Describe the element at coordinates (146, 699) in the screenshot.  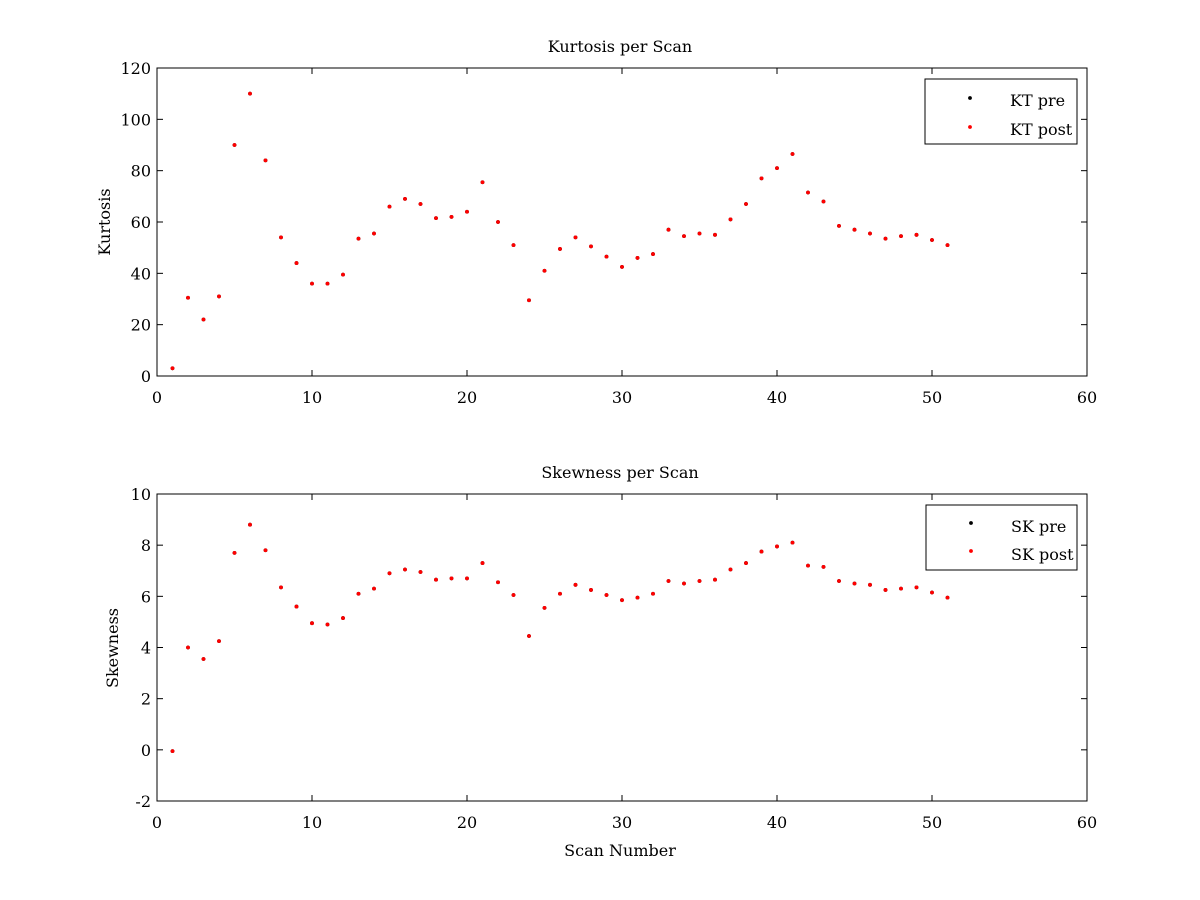
I see `skewness-y-tick-label: 2` at that location.